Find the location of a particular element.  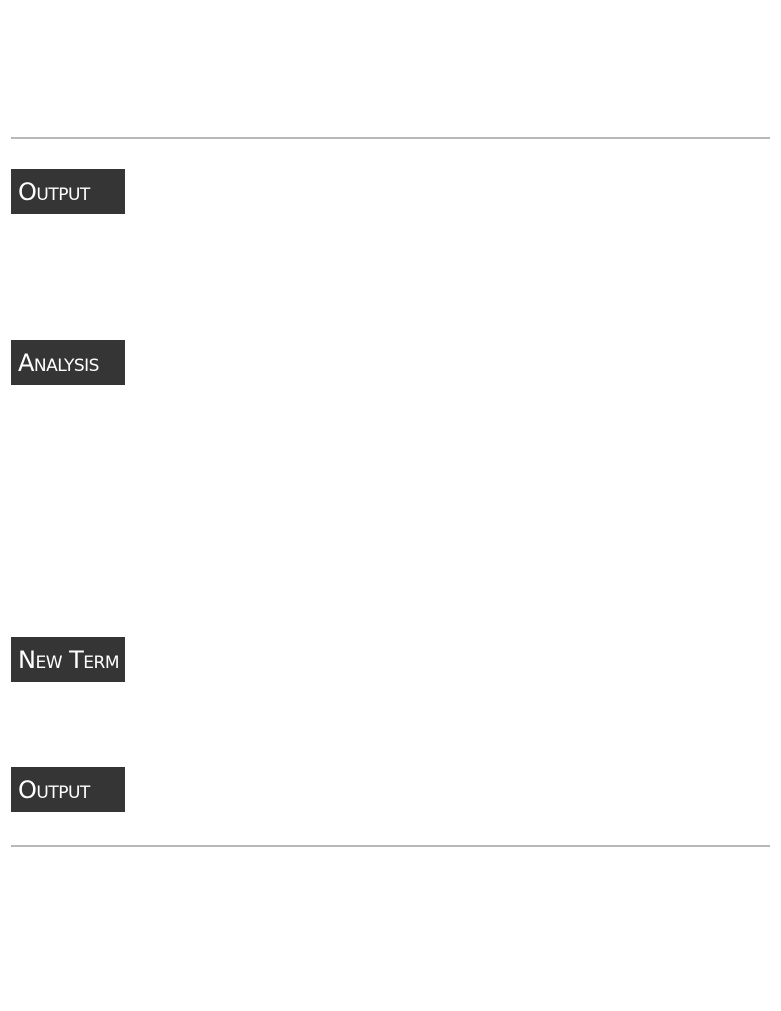

analysis-tag: Analysis is located at coordinates (68, 362).